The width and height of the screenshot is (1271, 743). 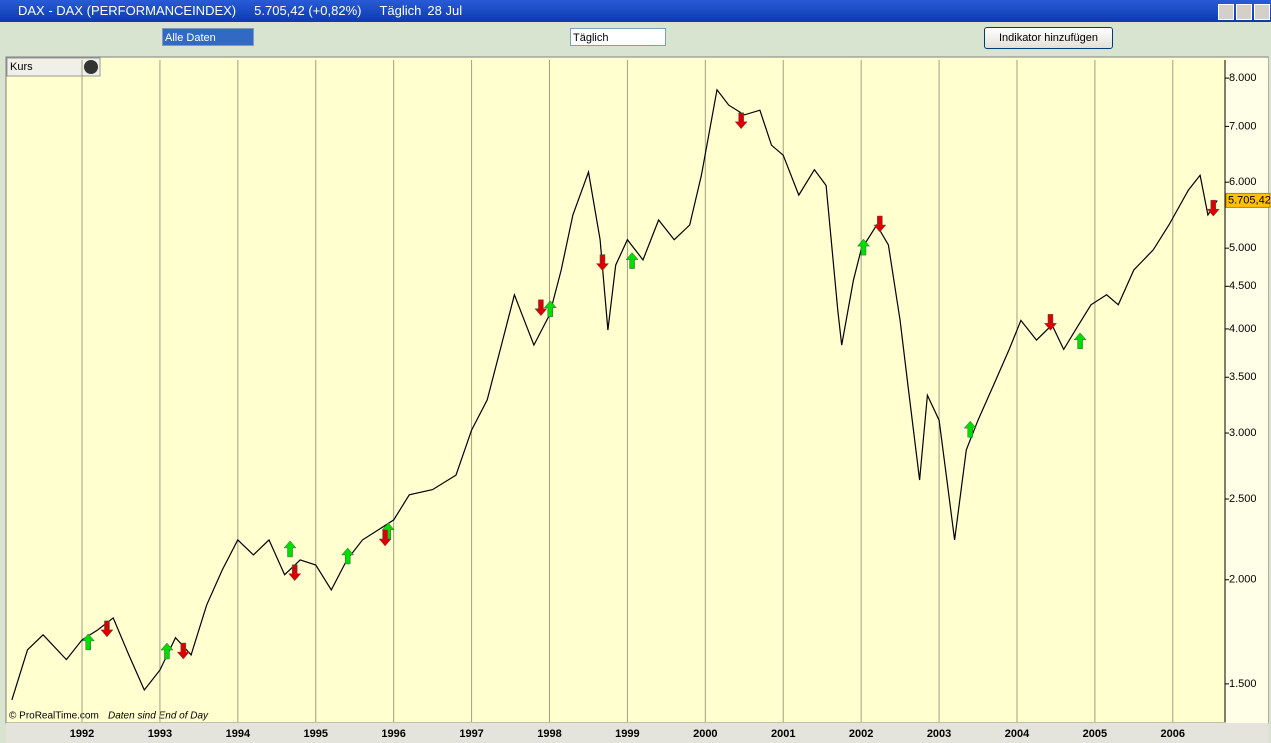 I want to click on maximize-button, so click(x=1244, y=12).